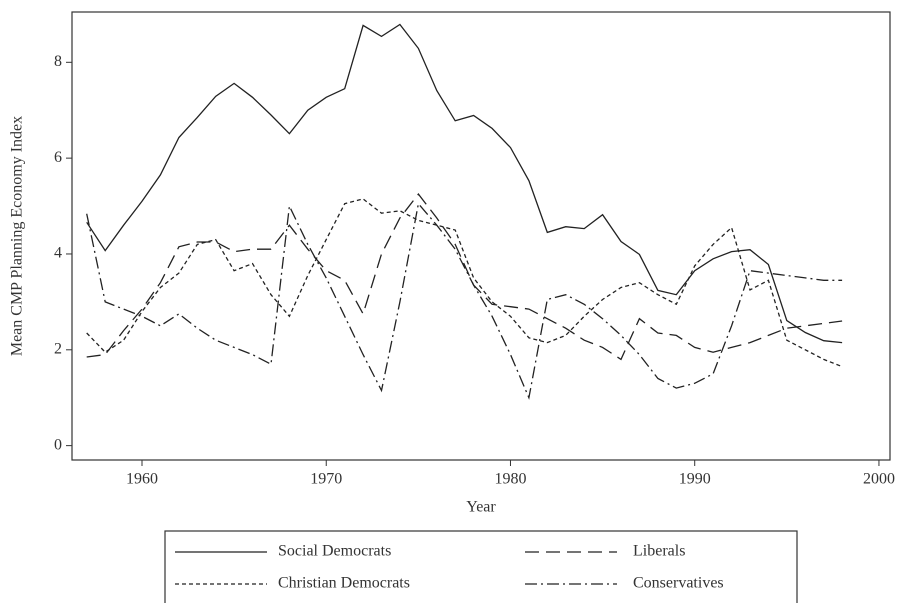 The height and width of the screenshot is (603, 900). Describe the element at coordinates (659, 551) in the screenshot. I see `legend-label: Liberals` at that location.